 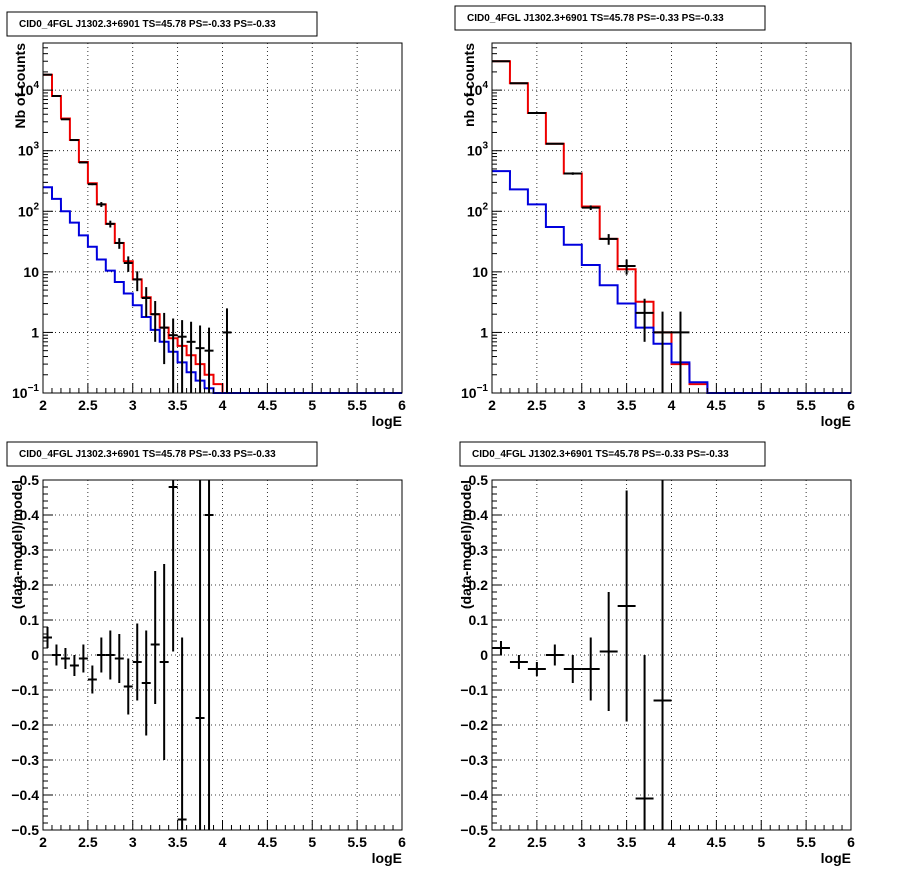 I want to click on y-tick-label: 0.3, so click(x=479, y=550).